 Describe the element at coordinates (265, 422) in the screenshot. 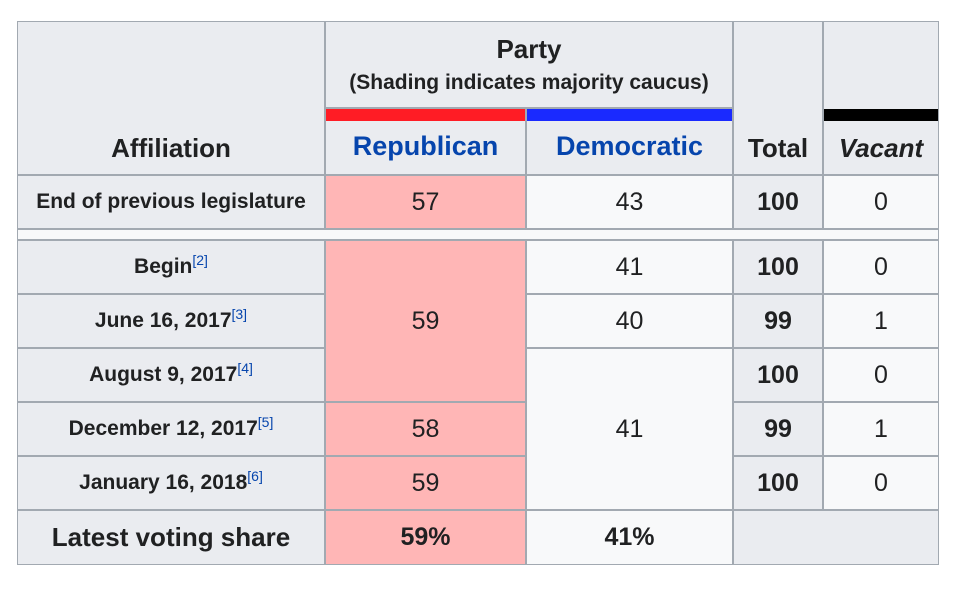

I see `ref-link: [5]` at that location.